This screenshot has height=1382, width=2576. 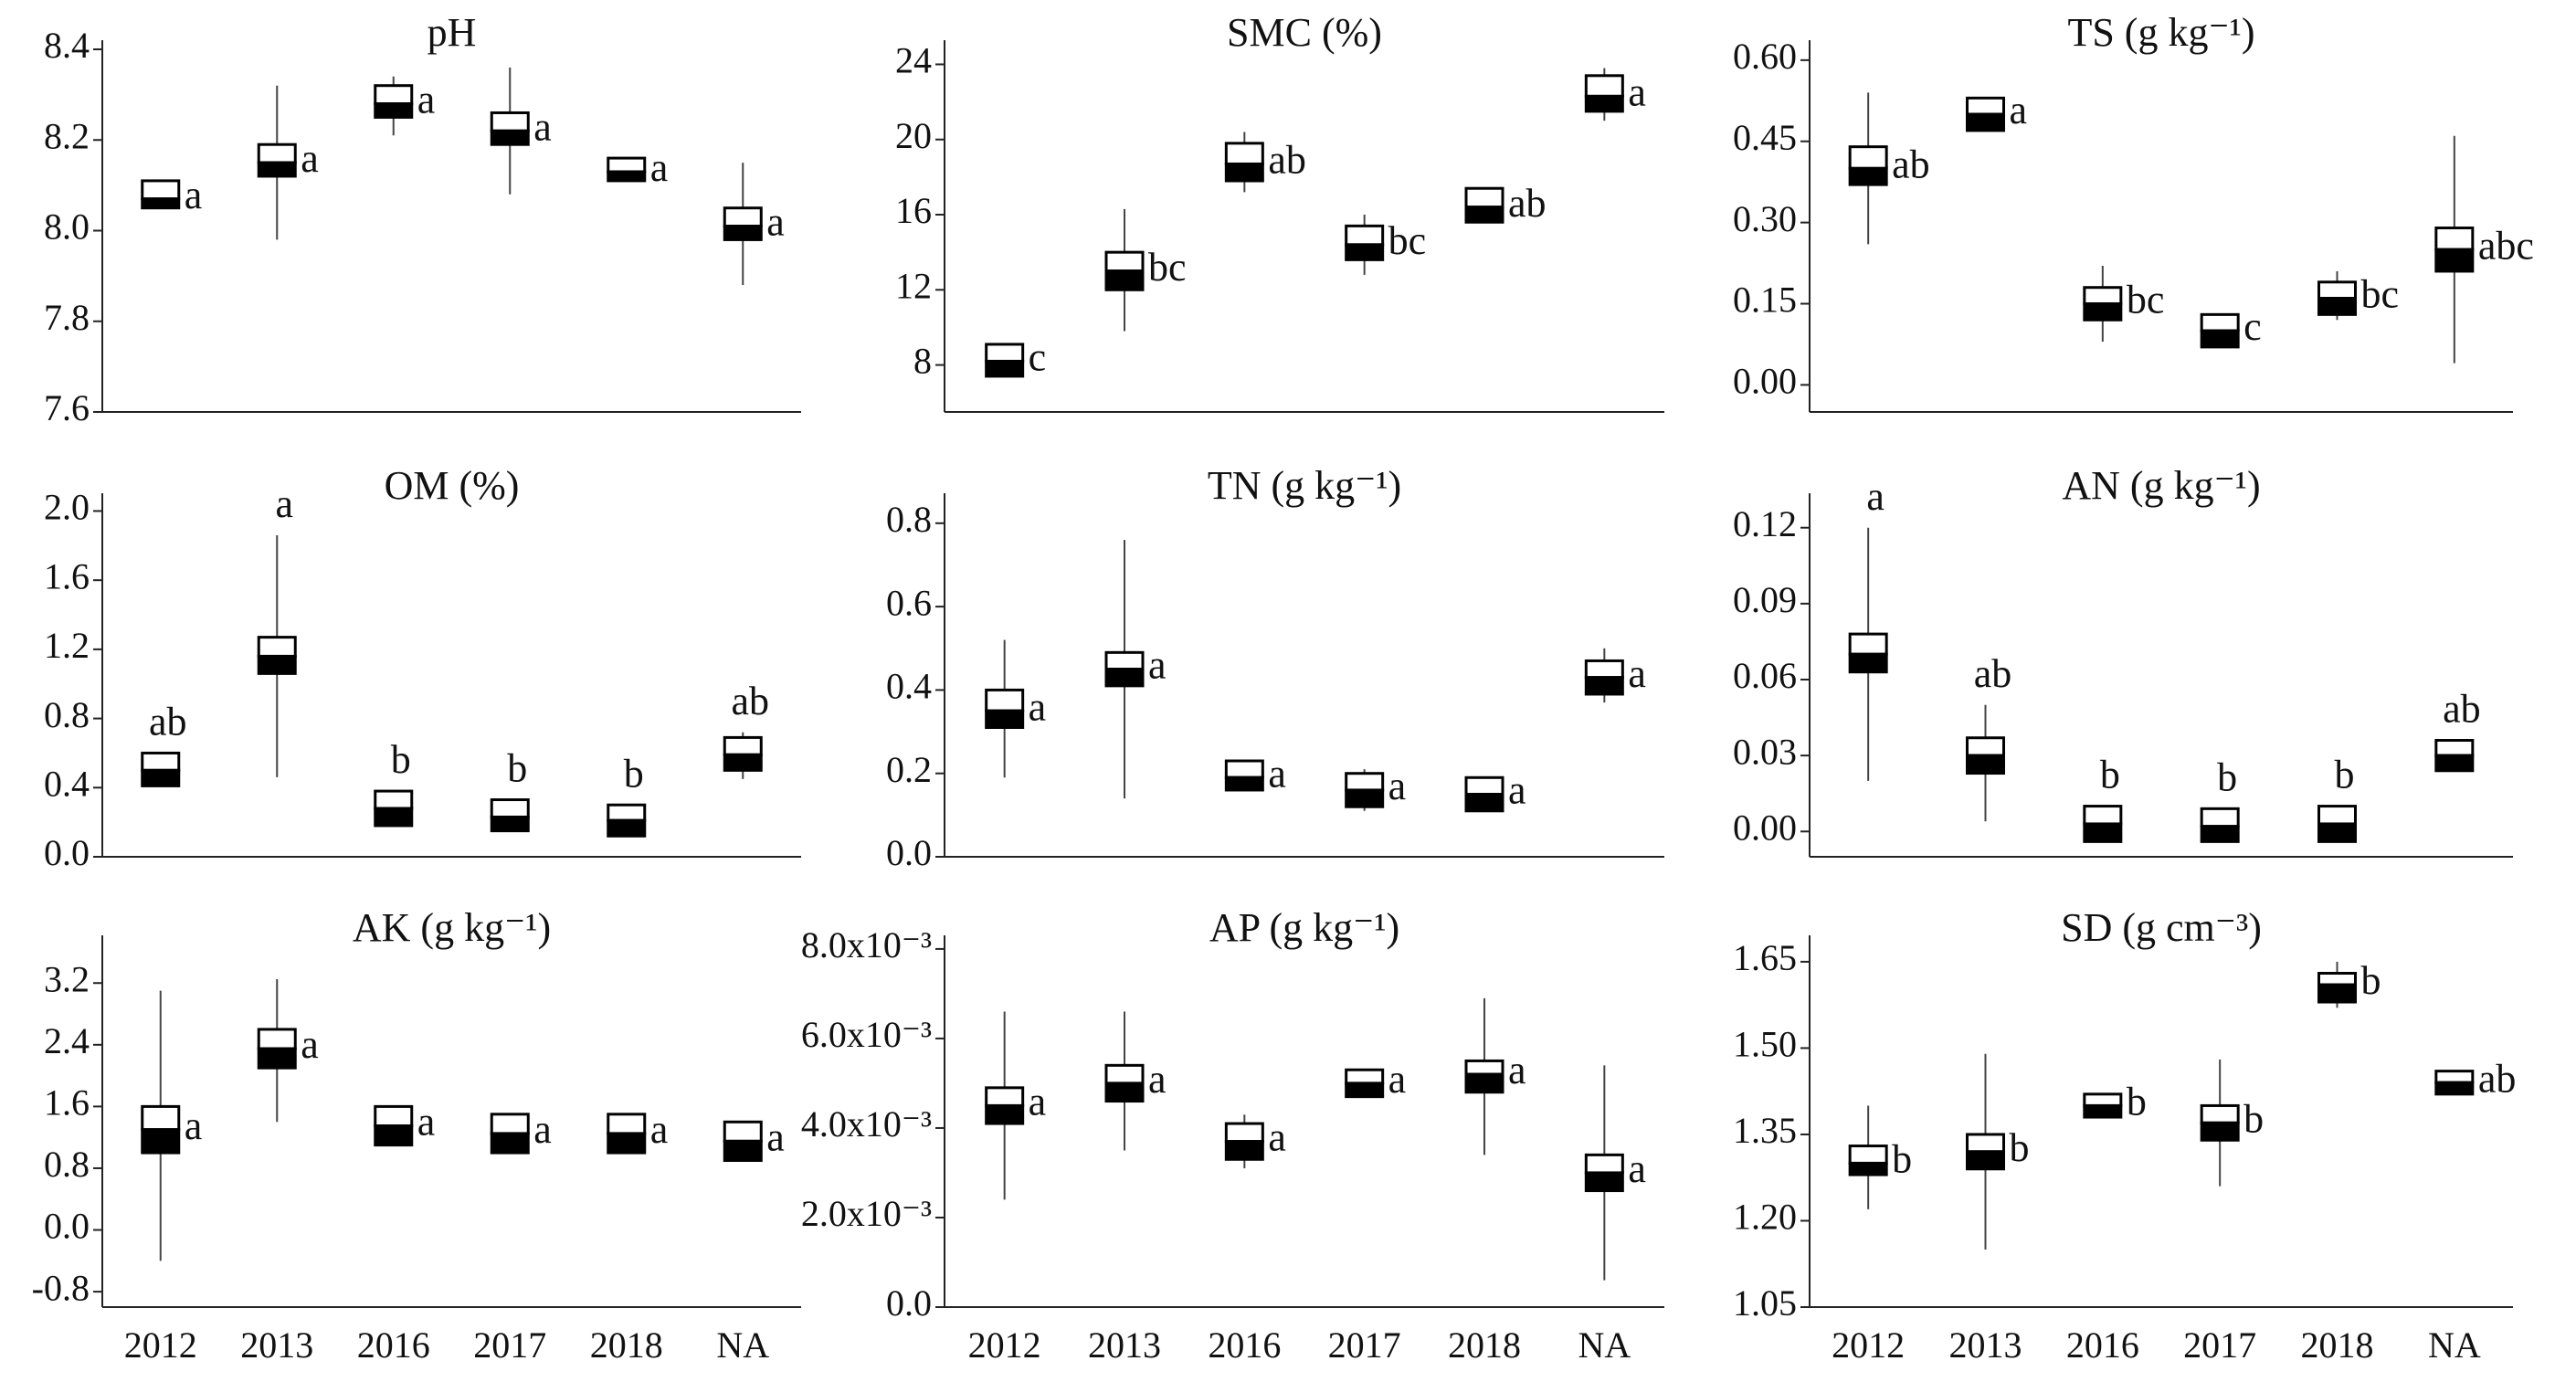 What do you see at coordinates (67, 45) in the screenshot?
I see `y-tick-label: 8.4` at bounding box center [67, 45].